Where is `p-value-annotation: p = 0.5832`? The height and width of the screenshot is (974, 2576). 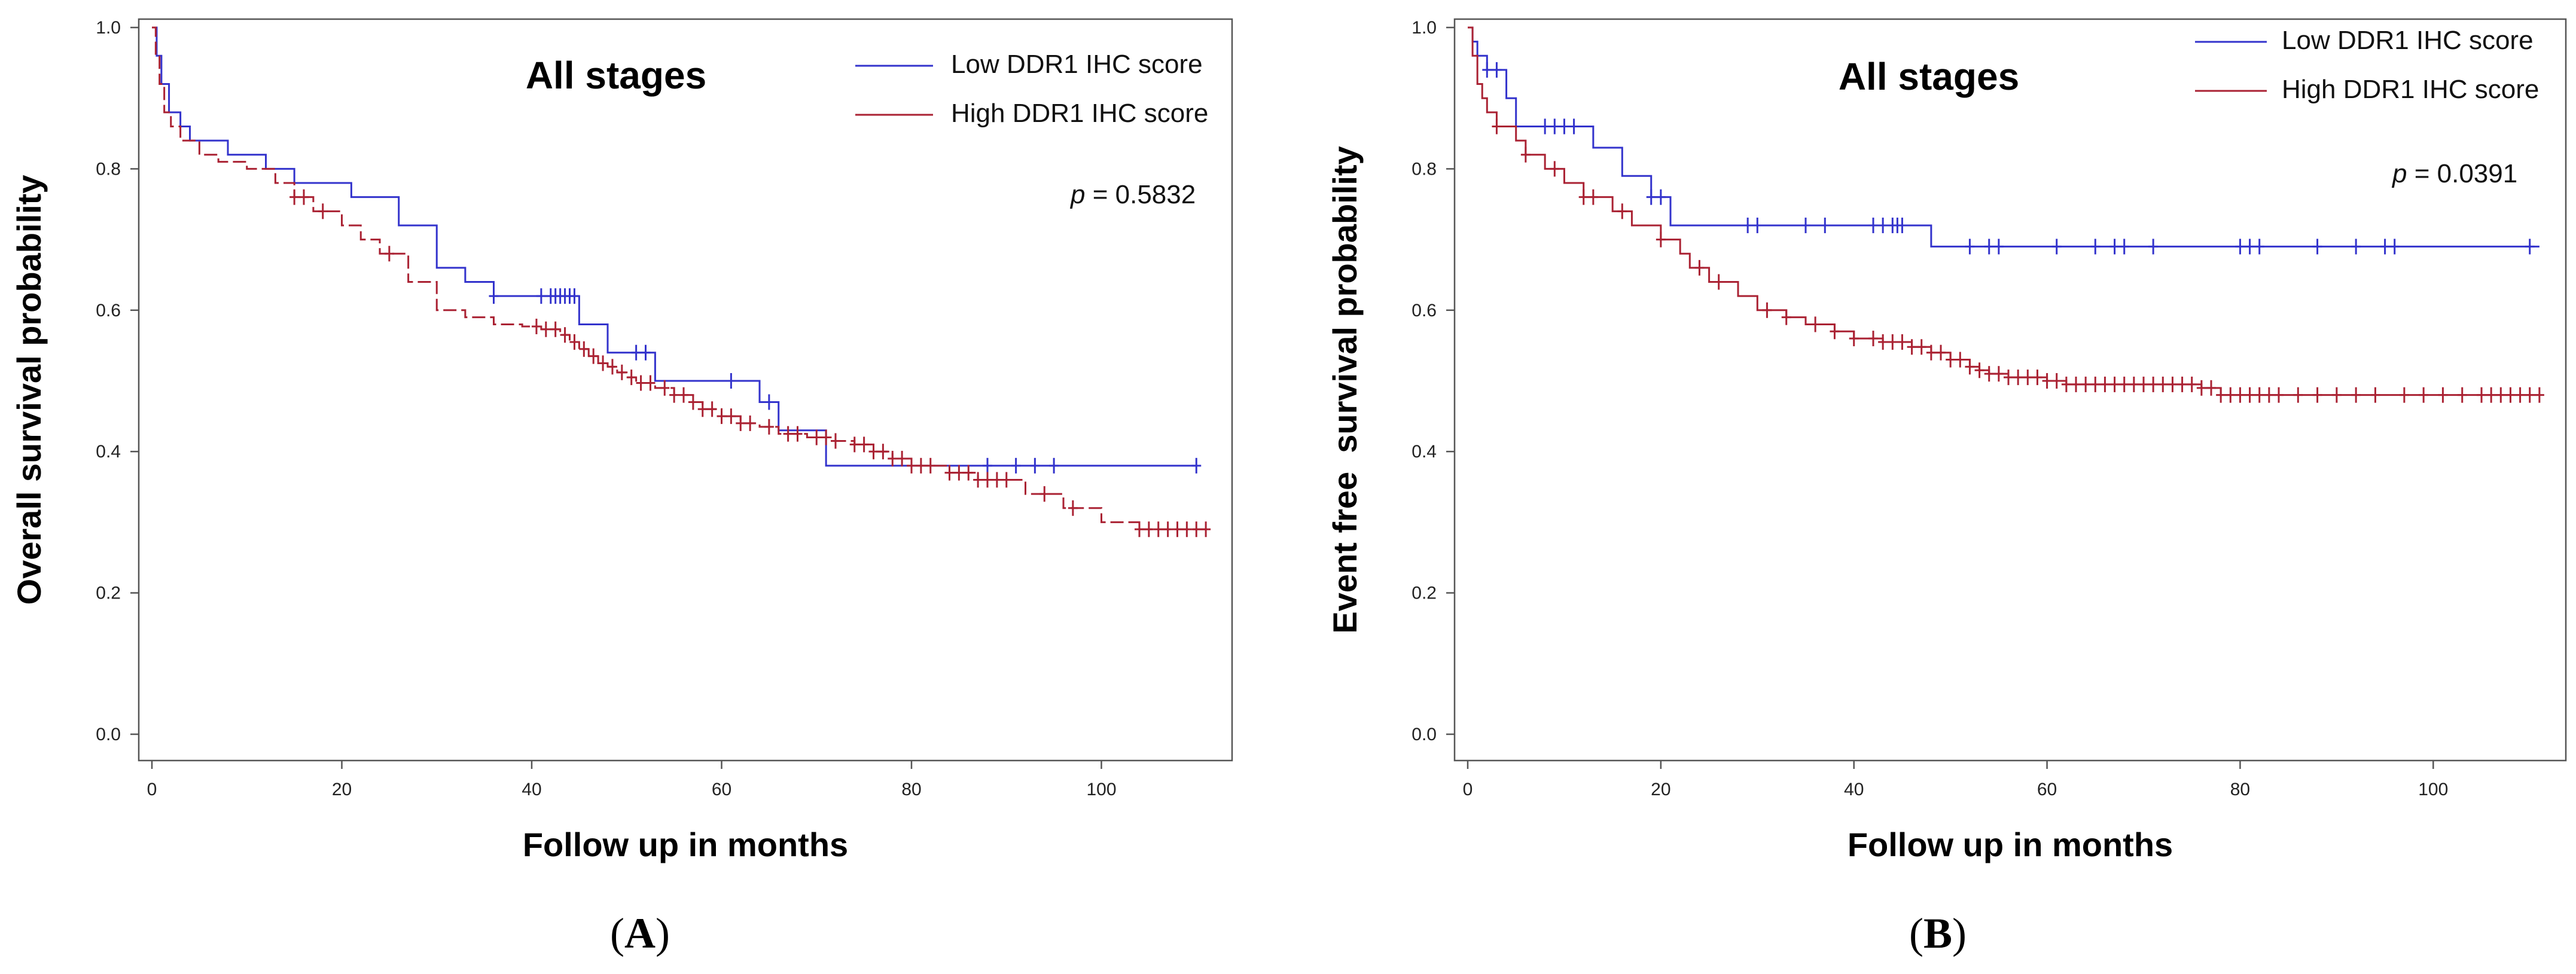
p-value-annotation: p = 0.5832 is located at coordinates (1132, 194).